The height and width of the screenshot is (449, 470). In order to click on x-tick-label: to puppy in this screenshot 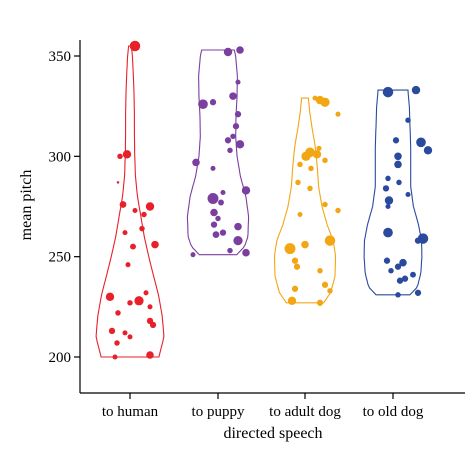, I will do `click(218, 412)`.